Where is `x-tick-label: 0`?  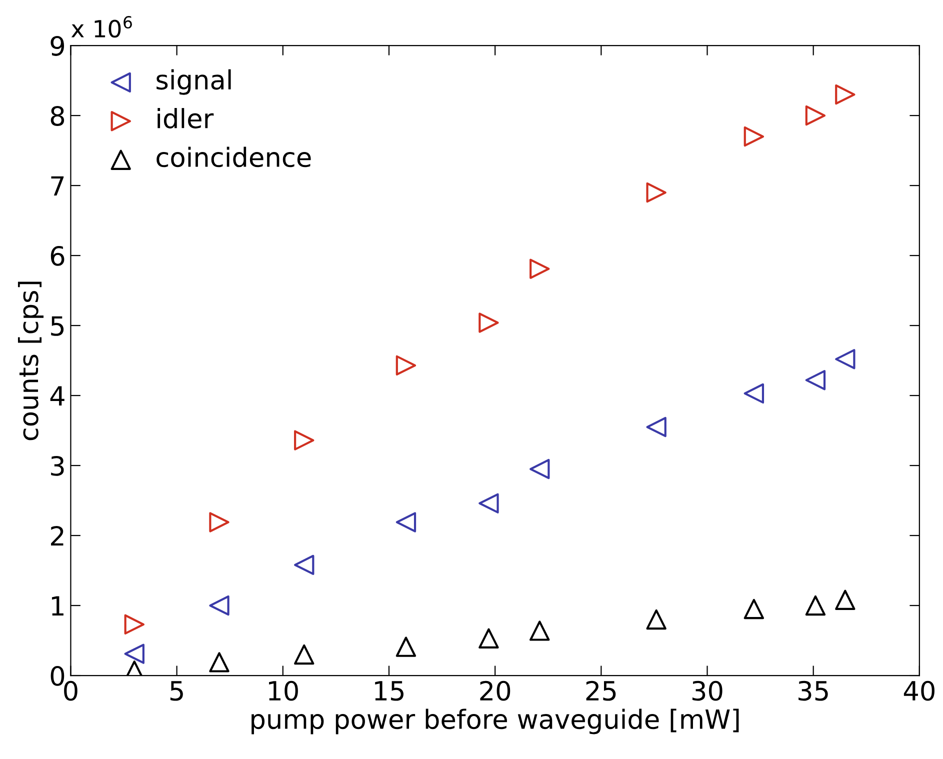
x-tick-label: 0 is located at coordinates (71, 690).